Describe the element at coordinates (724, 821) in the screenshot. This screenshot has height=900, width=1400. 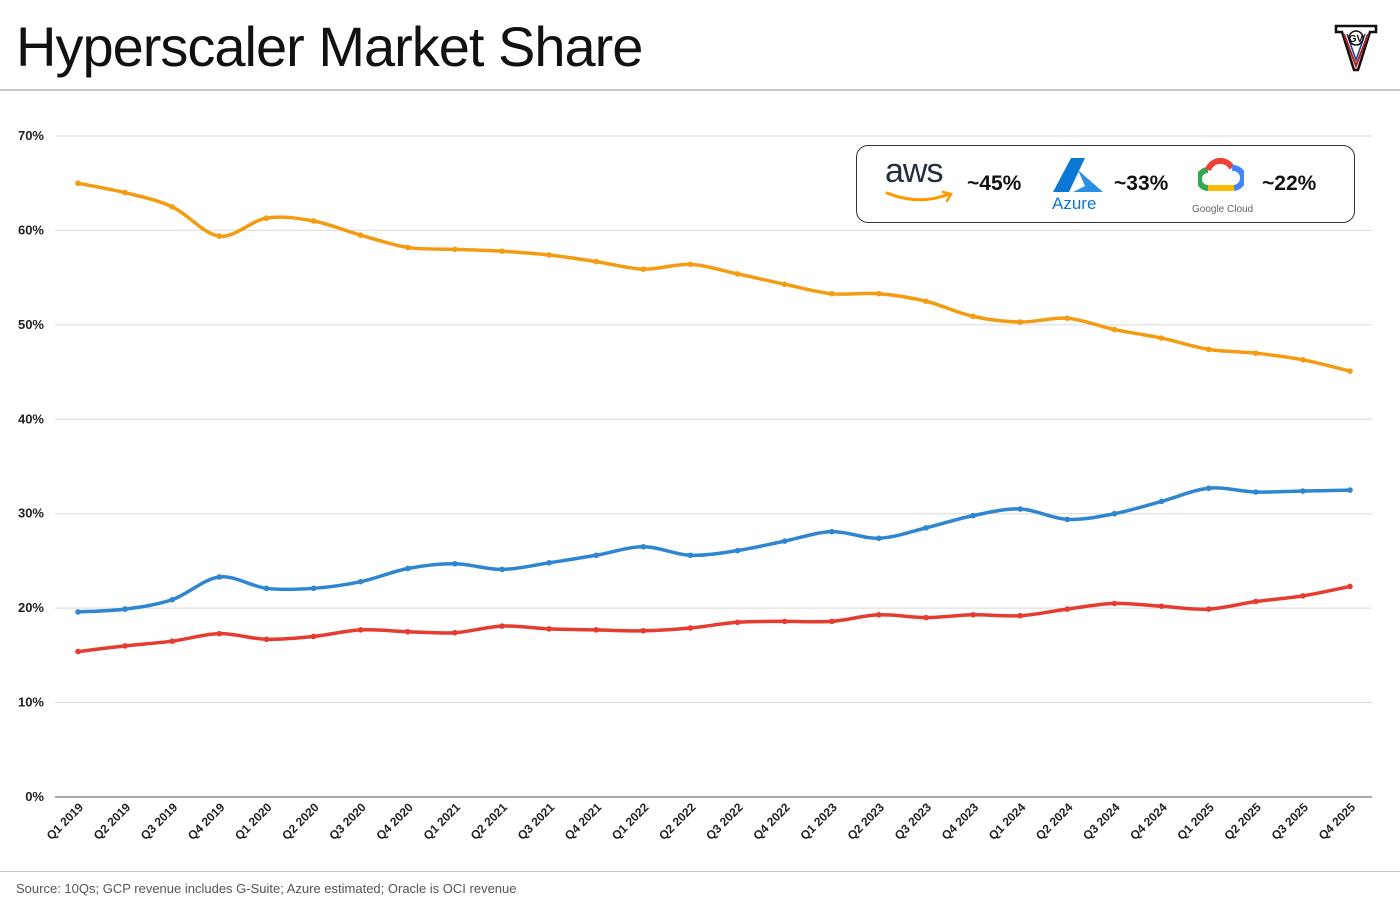
I see `x-tick-label: Q3 2022` at that location.